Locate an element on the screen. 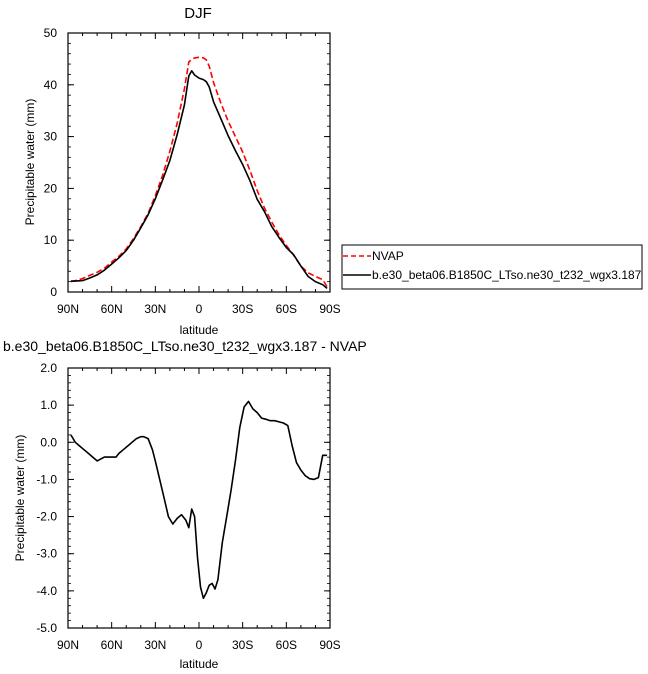 Image resolution: width=648 pixels, height=674 pixels. bottom-y-tick-label: 0.0 is located at coordinates (48, 442).